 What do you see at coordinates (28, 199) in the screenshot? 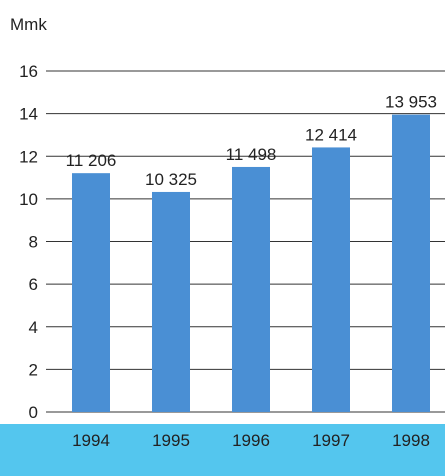
I see `y-tick-label: 10` at bounding box center [28, 199].